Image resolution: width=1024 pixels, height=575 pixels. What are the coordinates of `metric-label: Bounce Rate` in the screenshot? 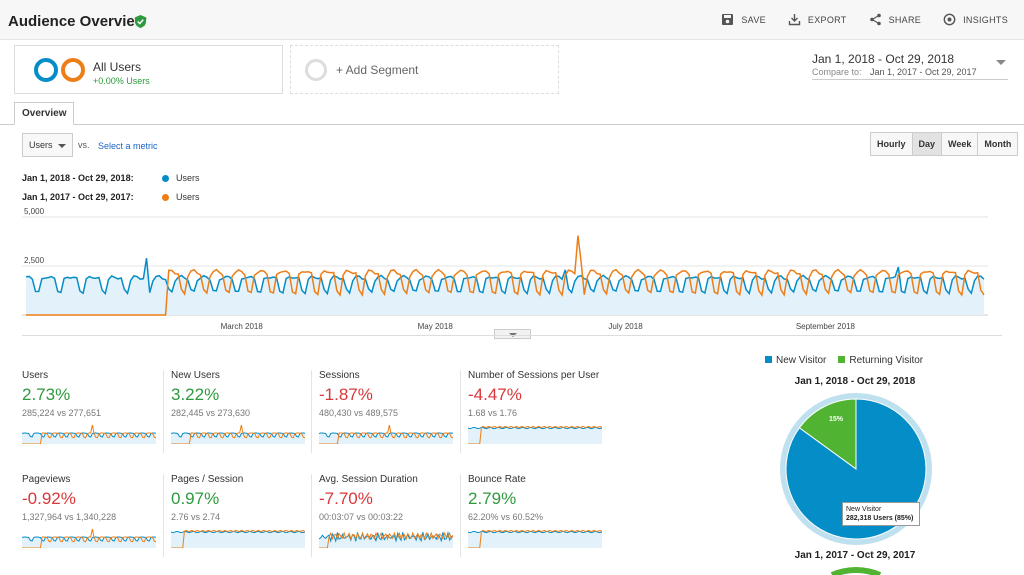 It's located at (497, 479).